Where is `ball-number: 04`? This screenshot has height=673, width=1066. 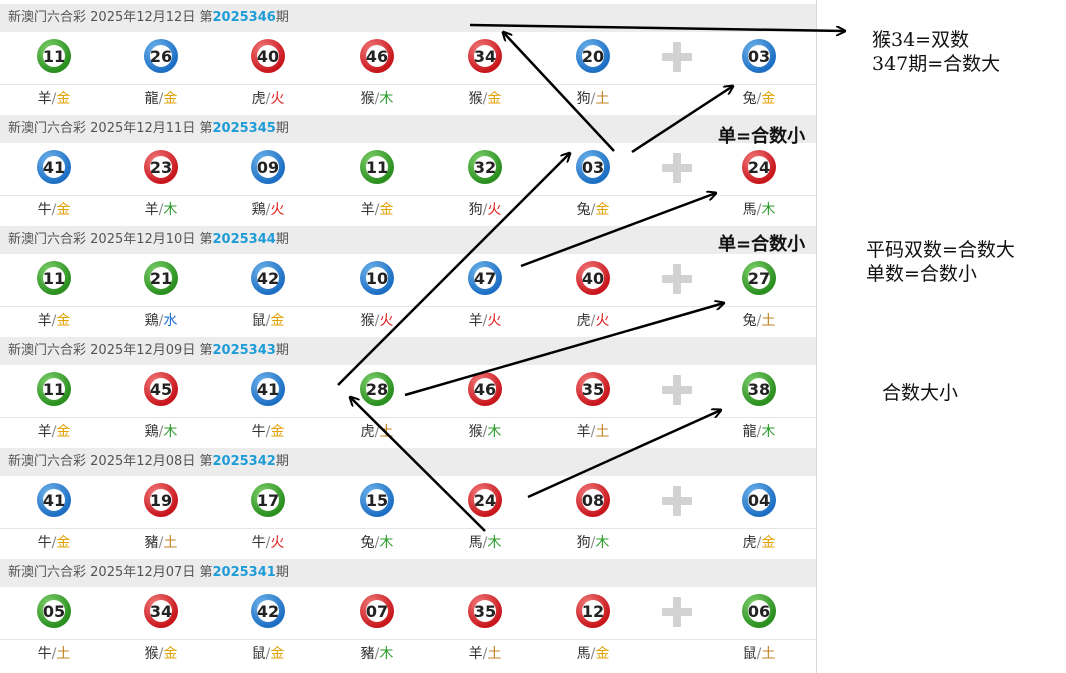 ball-number: 04 is located at coordinates (759, 500).